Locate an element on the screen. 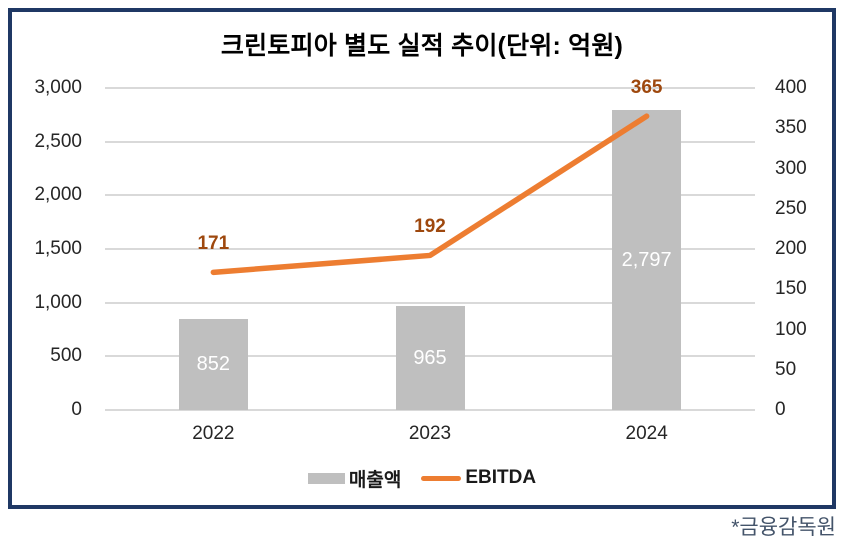 Image resolution: width=848 pixels, height=549 pixels. x-axis-label: 2023 is located at coordinates (430, 433).